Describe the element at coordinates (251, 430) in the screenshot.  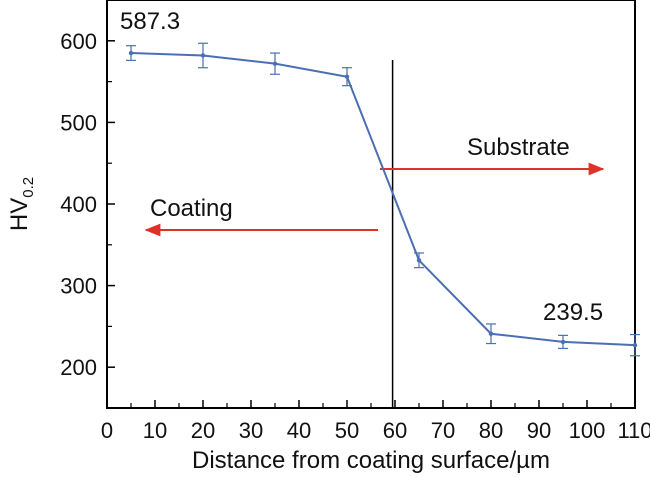
I see `x-tick-label: 30` at that location.